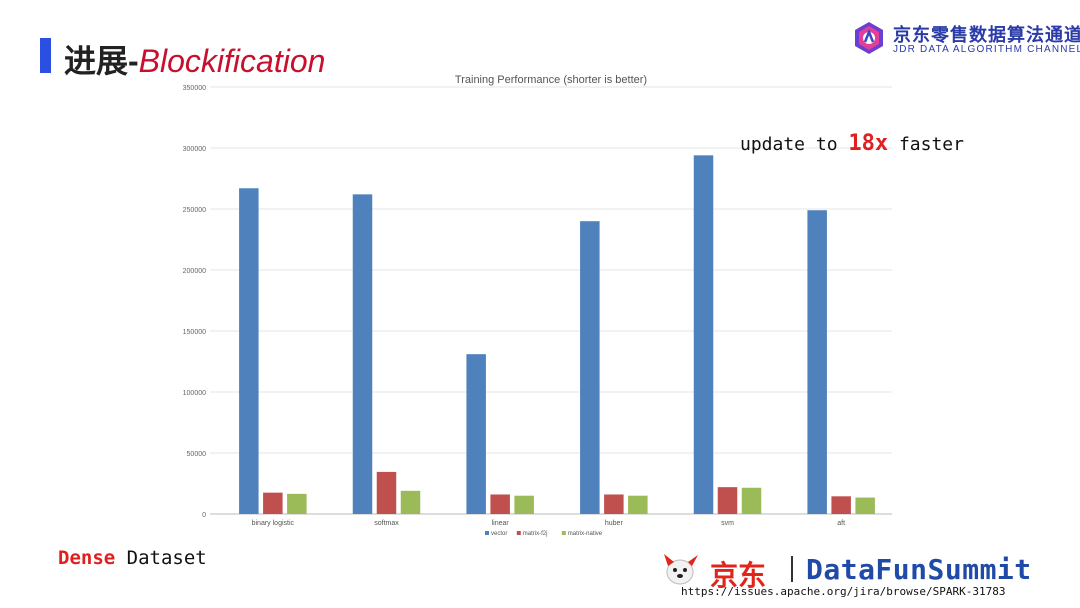  Describe the element at coordinates (869, 38) in the screenshot. I see `jdr-logo-icon` at that location.